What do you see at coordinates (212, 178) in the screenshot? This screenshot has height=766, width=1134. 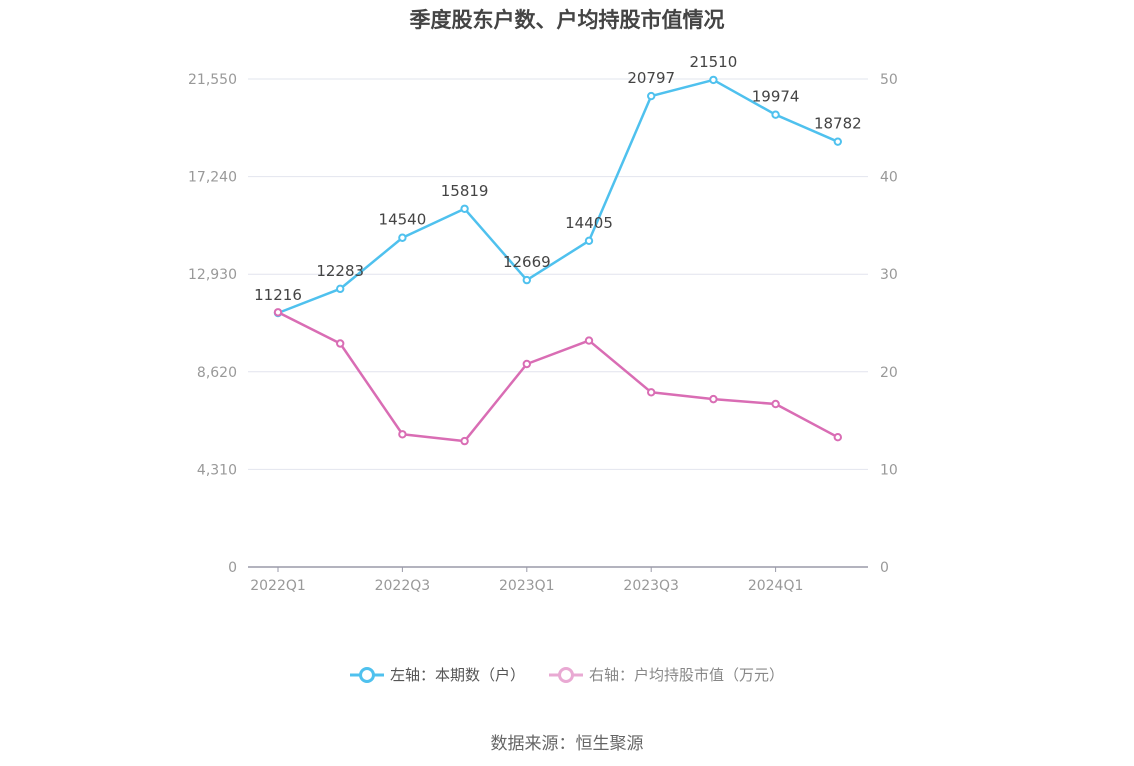 I see `left-axis-tick-label: 17,240` at bounding box center [212, 178].